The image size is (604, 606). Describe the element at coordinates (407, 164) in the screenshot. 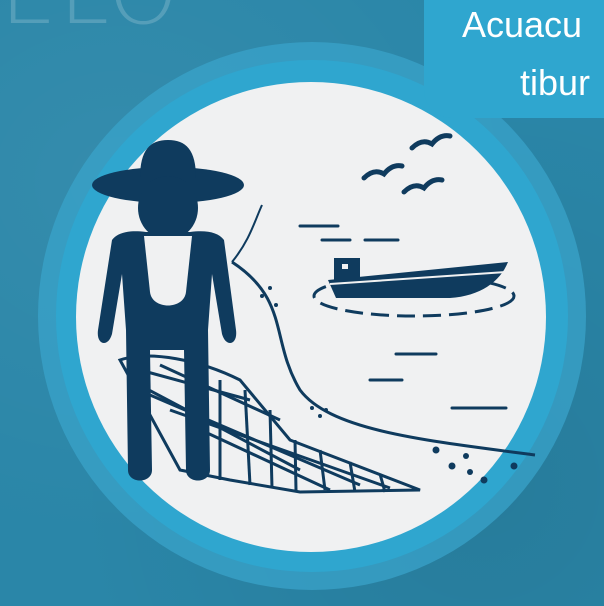

I see `birds-icon` at that location.